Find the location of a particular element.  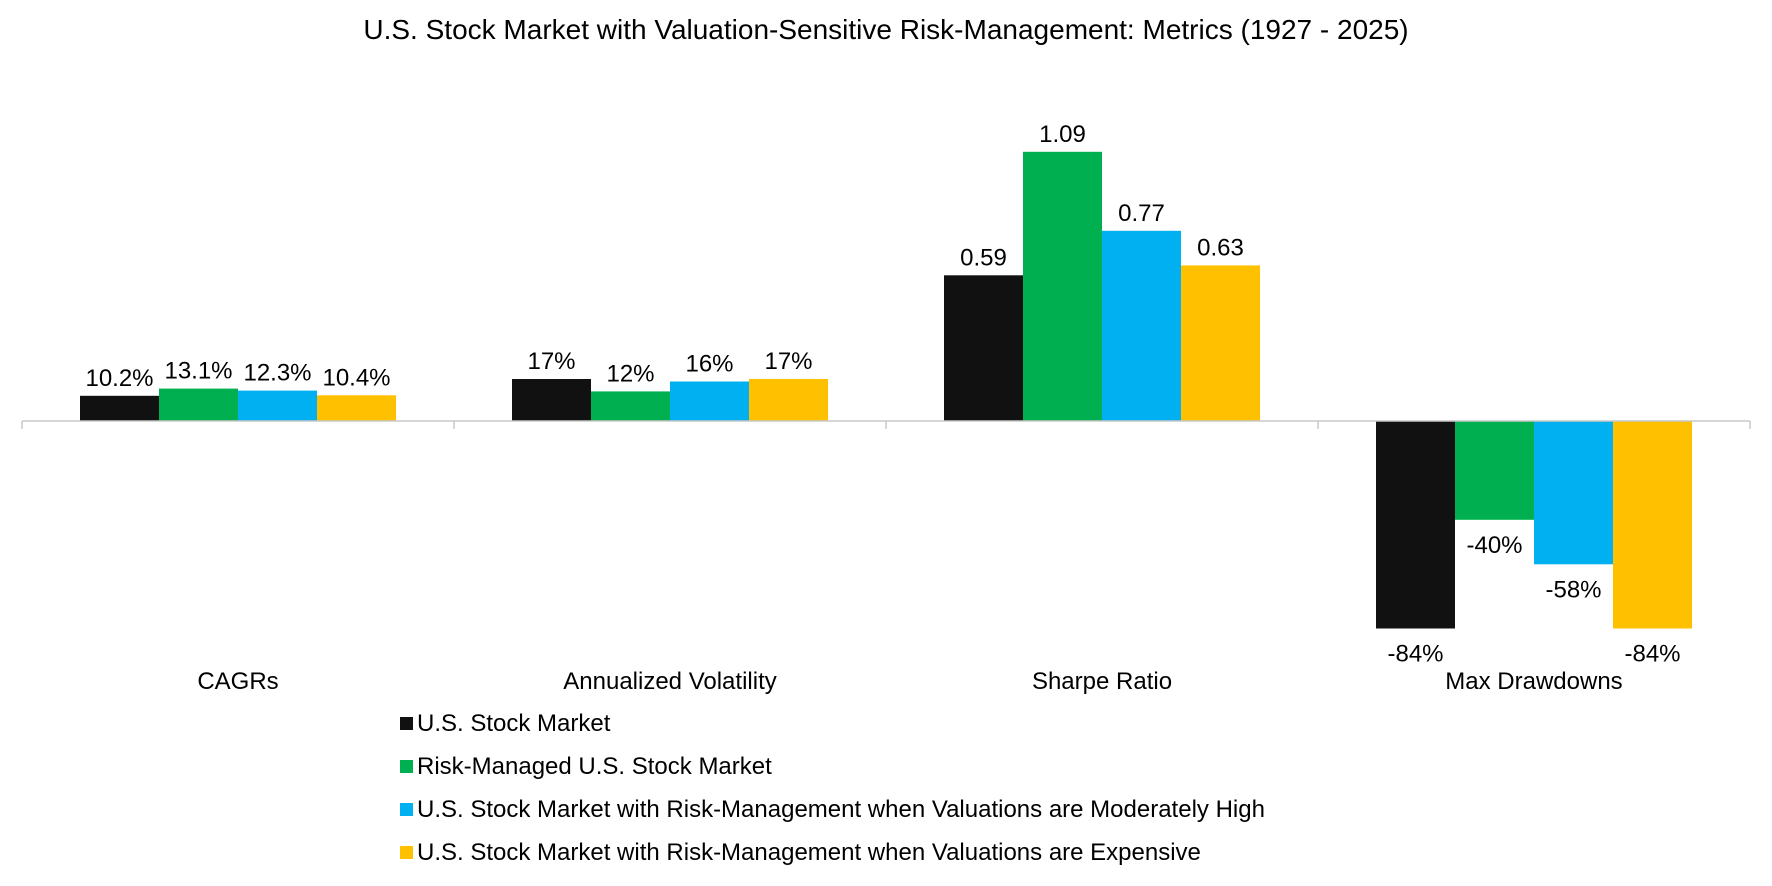

bar-u-s-stock-market-with-risk-management-when-valuations-are-moderately-high-cagrs is located at coordinates (277, 405).